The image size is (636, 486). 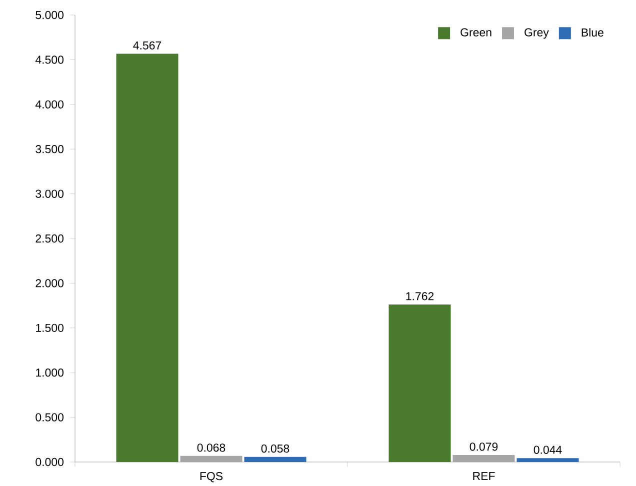 I want to click on y-tick-label: 0.000, so click(x=50, y=462).